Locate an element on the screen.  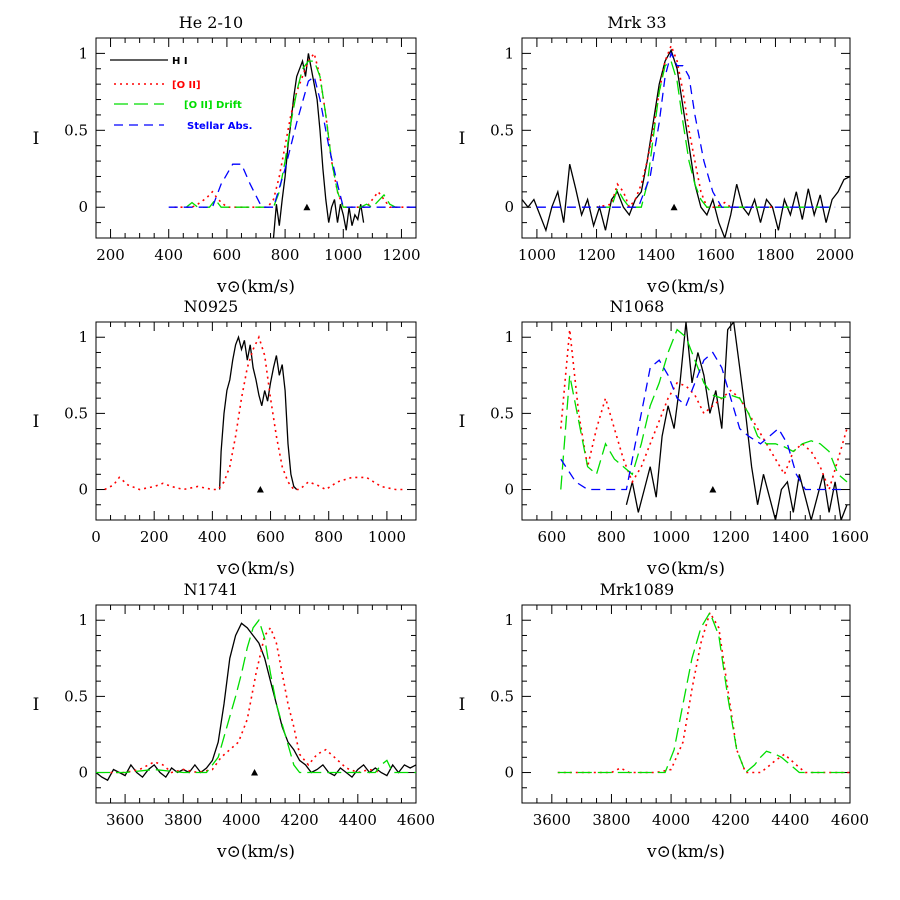
legend-label-drift: [O II] Drift is located at coordinates (213, 105).